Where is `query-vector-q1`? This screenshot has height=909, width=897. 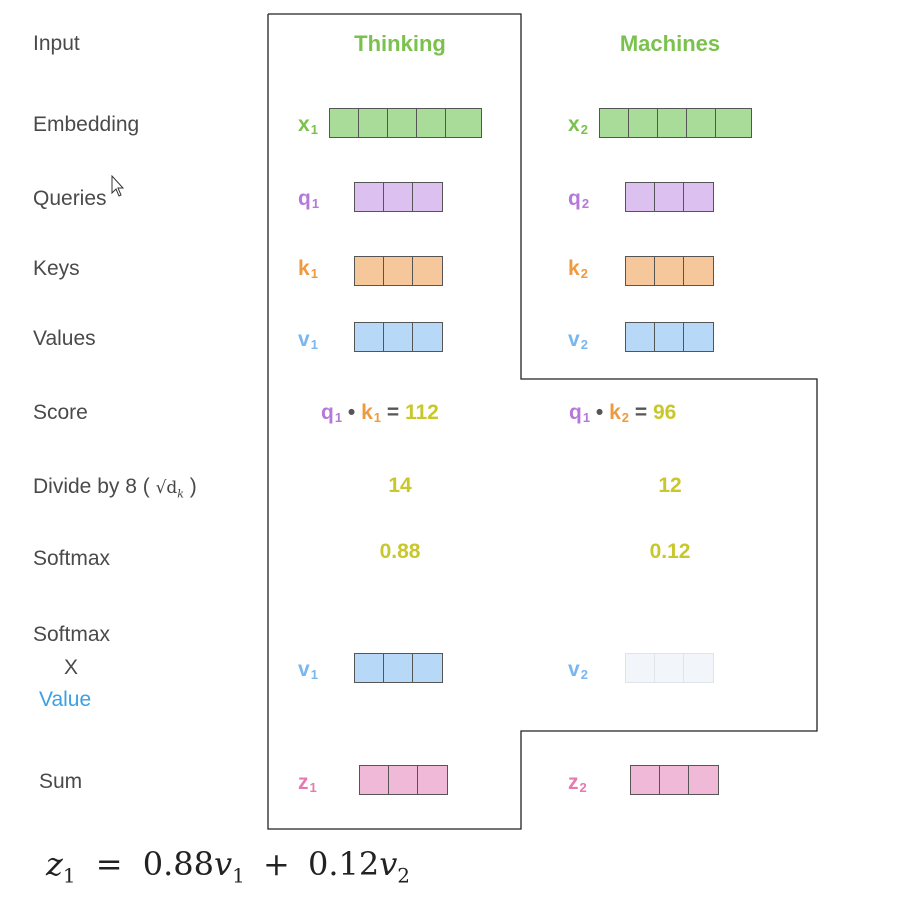 query-vector-q1 is located at coordinates (398, 197).